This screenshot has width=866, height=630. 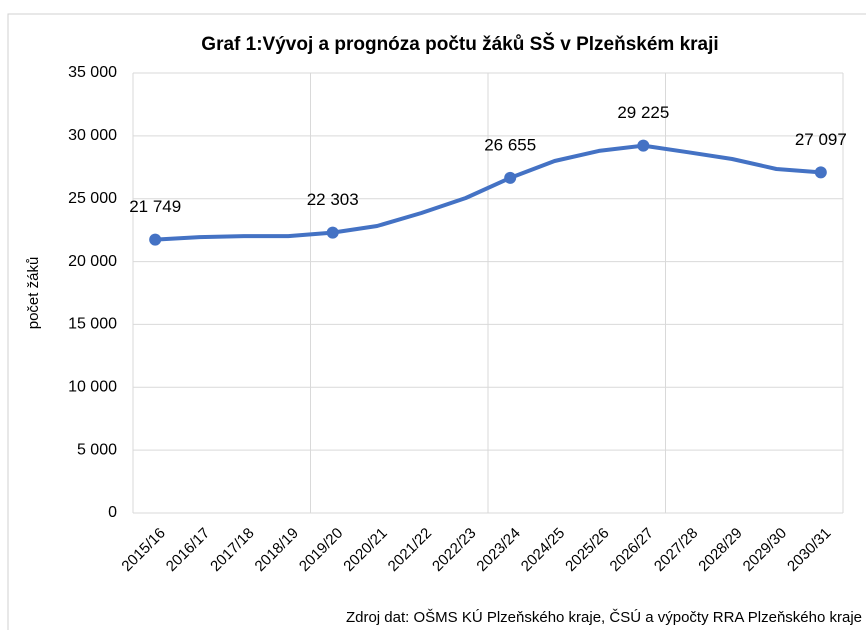 I want to click on x-tick-label: 2016/17, so click(x=188, y=550).